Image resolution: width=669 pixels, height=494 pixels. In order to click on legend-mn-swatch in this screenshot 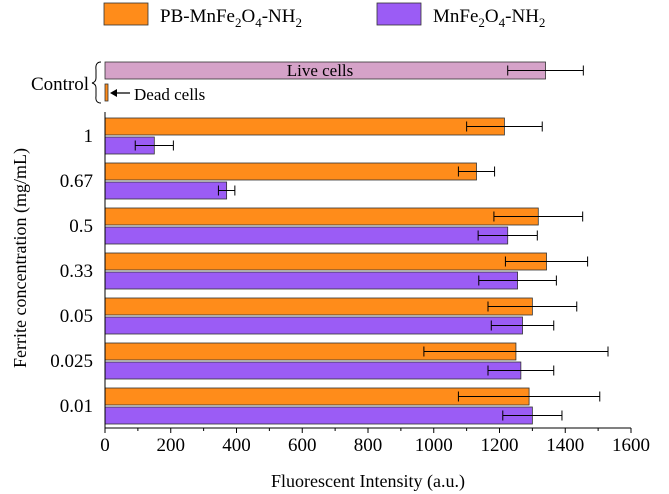, I will do `click(399, 14)`.